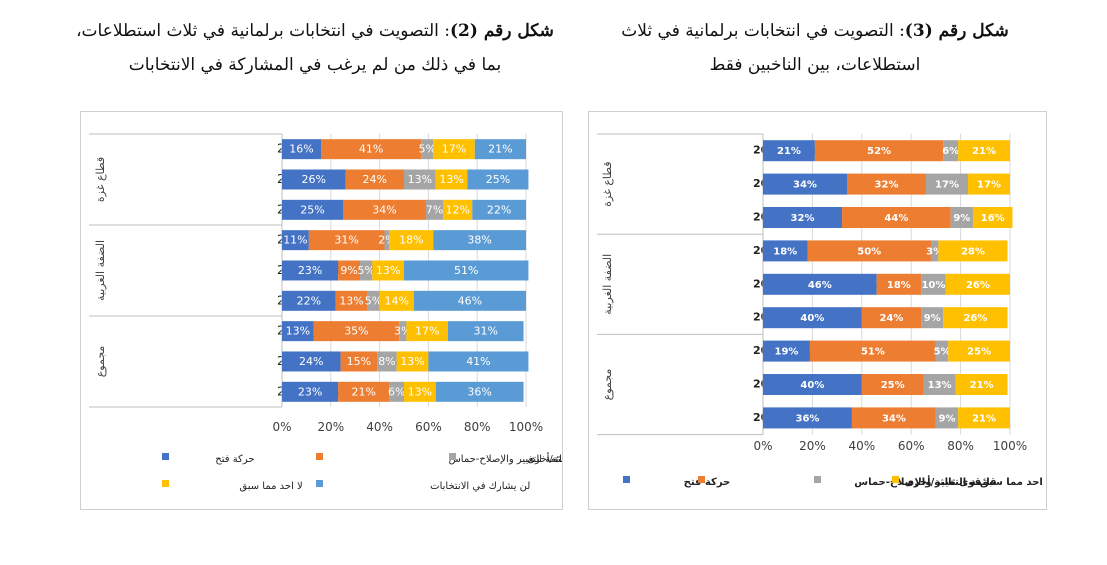 This screenshot has height=565, width=1107. I want to click on chart2-data-label: 17%, so click(454, 149).